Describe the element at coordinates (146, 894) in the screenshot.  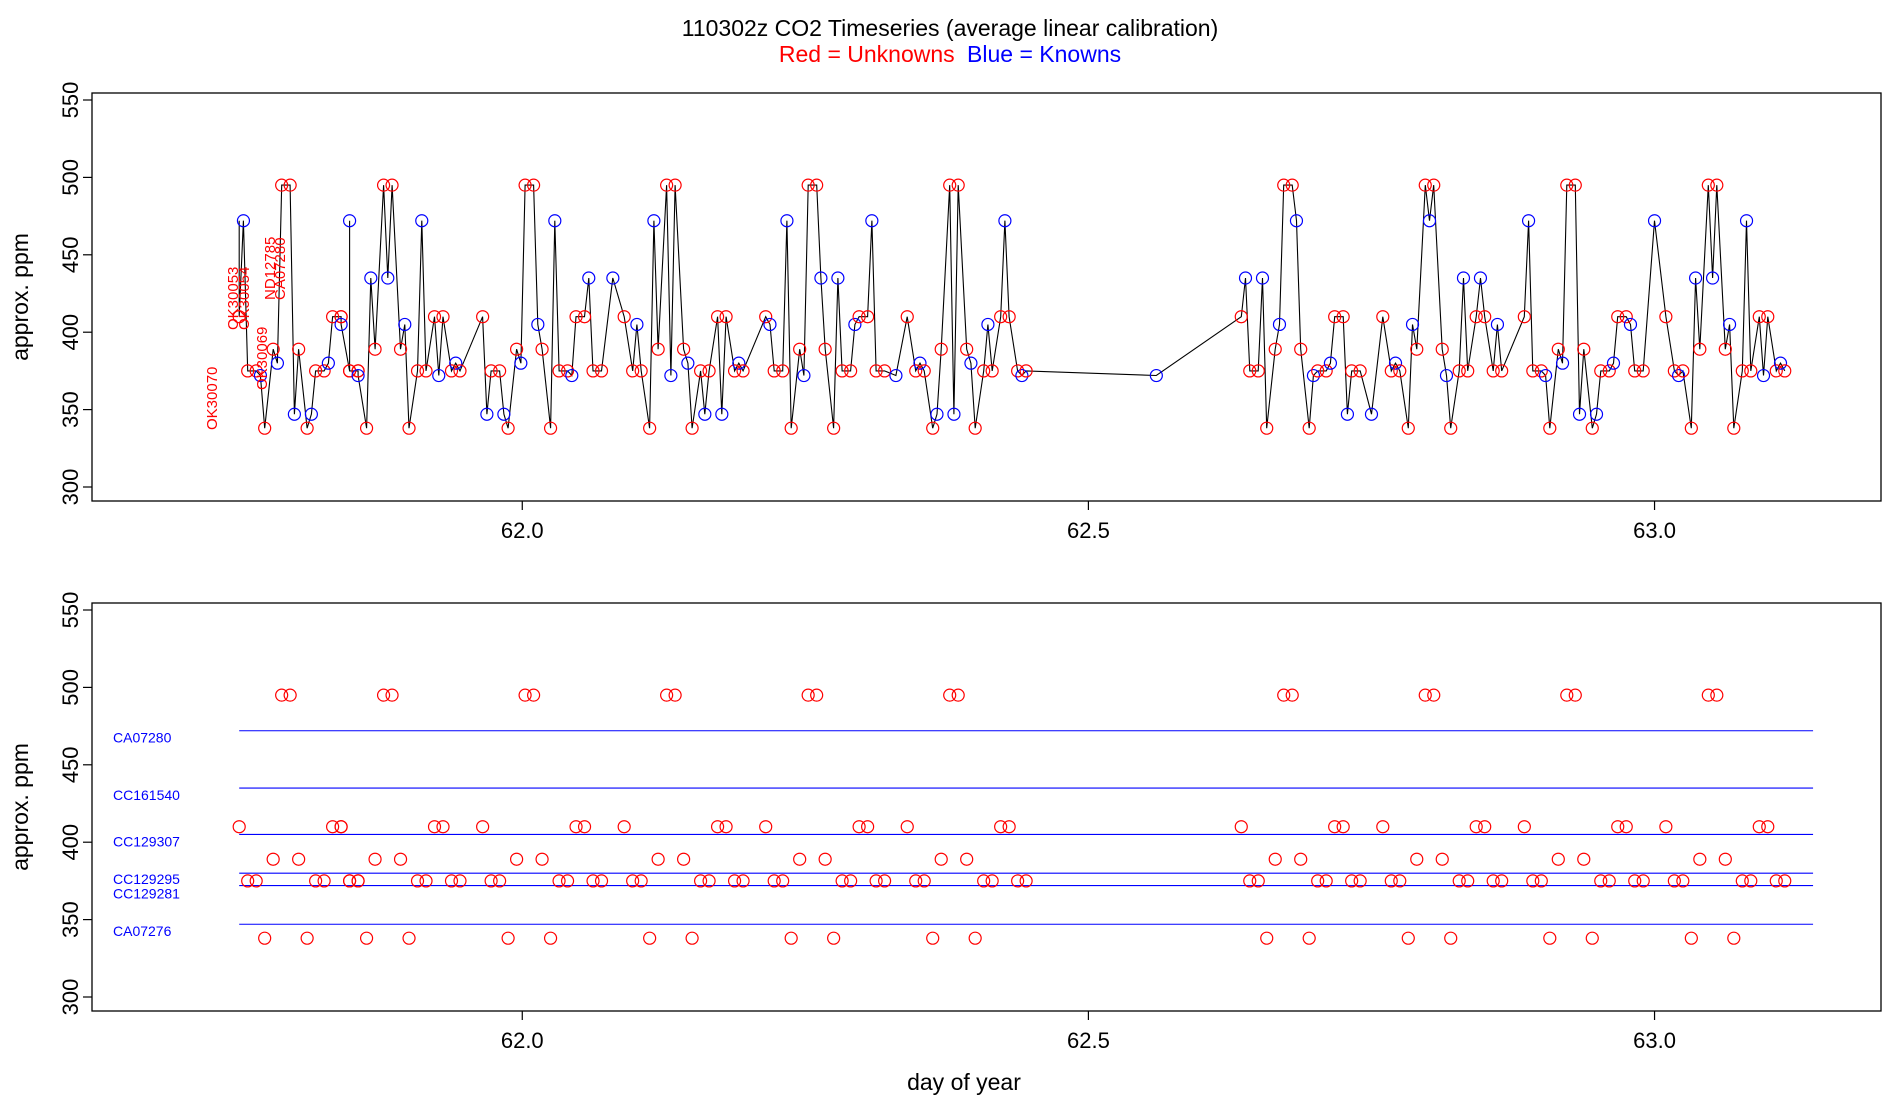
I see `standard-label: CC129281` at that location.